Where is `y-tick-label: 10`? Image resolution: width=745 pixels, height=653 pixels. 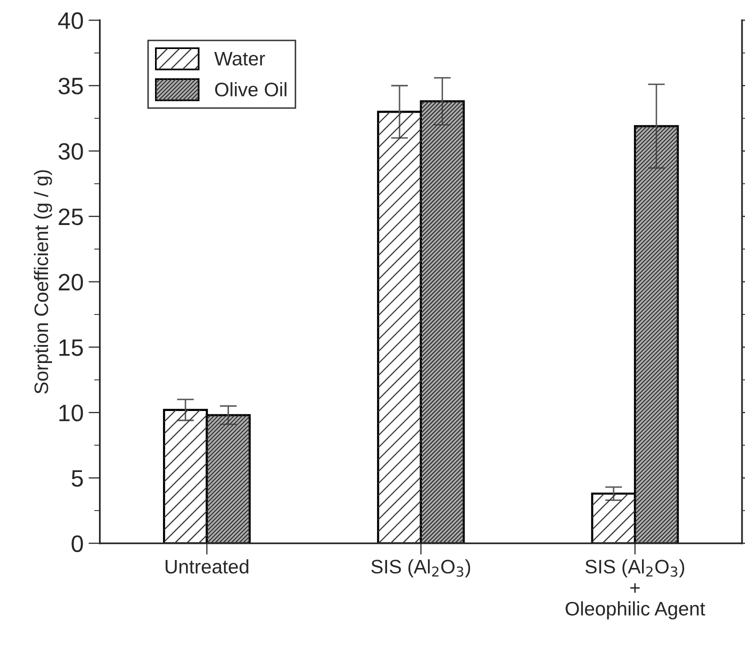 y-tick-label: 10 is located at coordinates (71, 413).